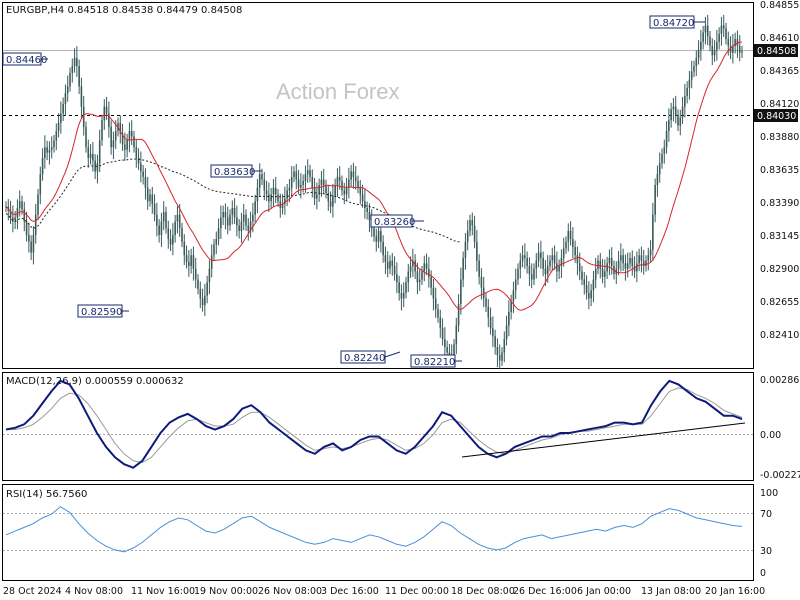 The image size is (800, 600). What do you see at coordinates (779, 5) in the screenshot?
I see `y-tick-label: 0.84855` at bounding box center [779, 5].